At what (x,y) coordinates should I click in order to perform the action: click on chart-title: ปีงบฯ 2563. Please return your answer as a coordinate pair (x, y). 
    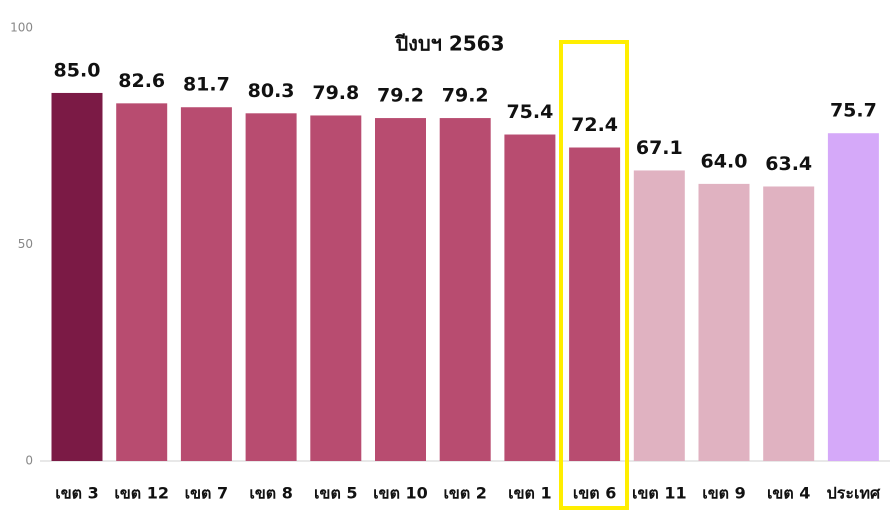
    Looking at the image, I should click on (449, 44).